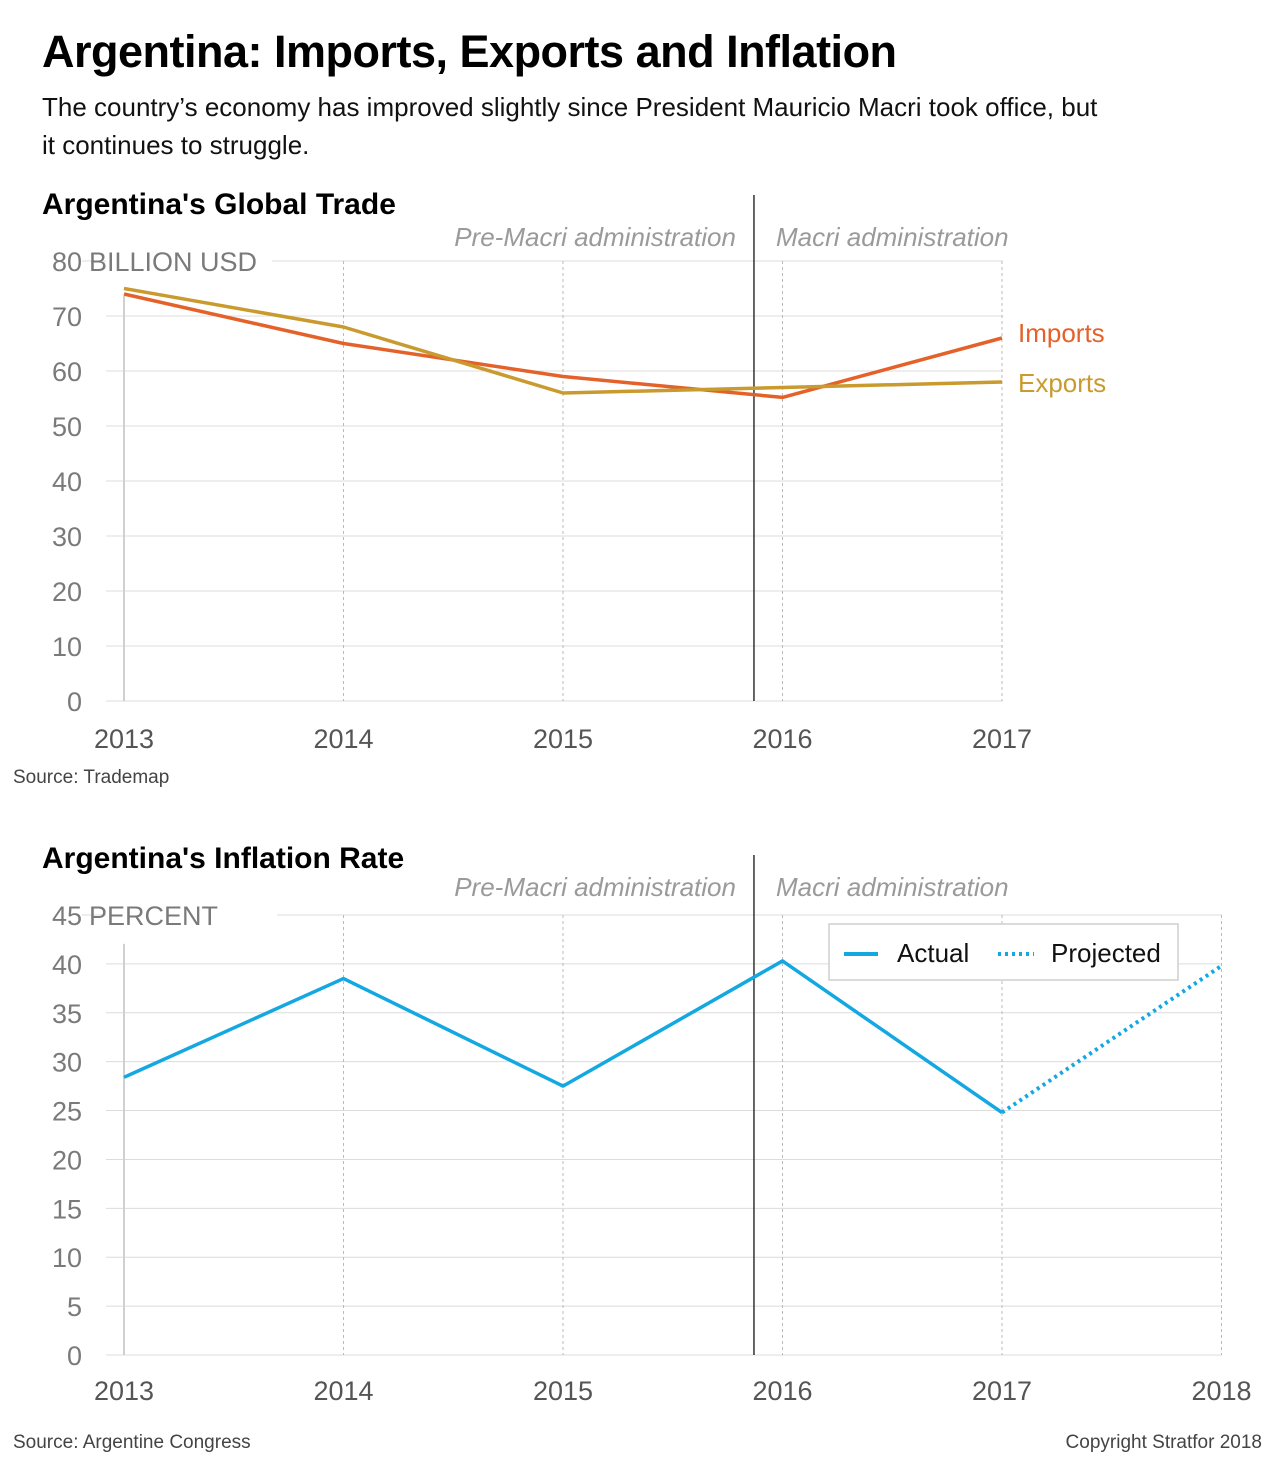 This screenshot has height=1482, width=1280. Describe the element at coordinates (173, 262) in the screenshot. I see `y-unit-label: BILLION USD` at that location.